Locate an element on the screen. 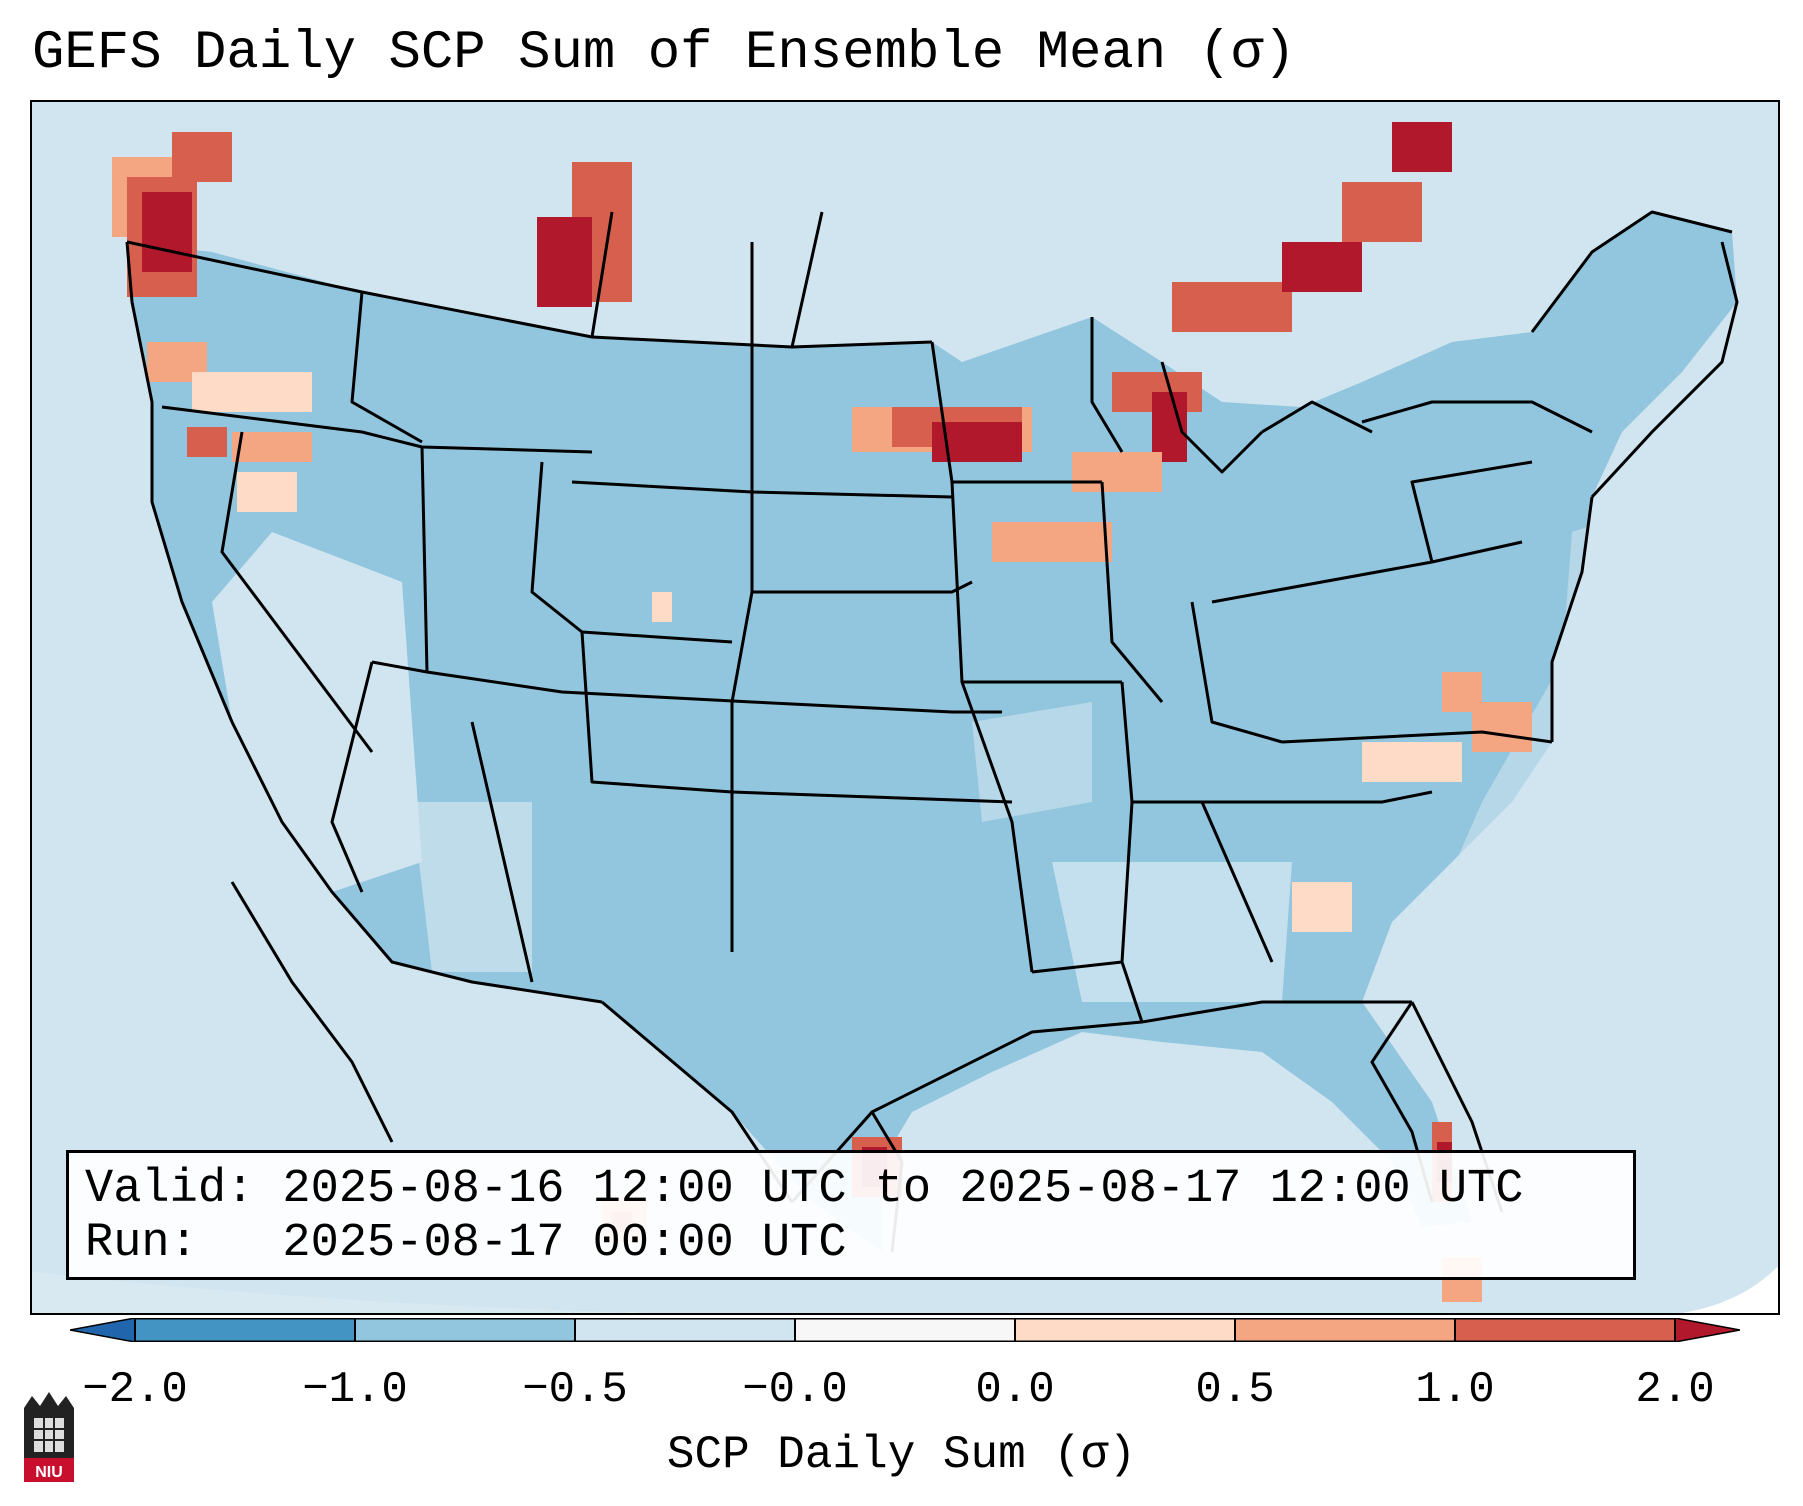 Image resolution: width=1803 pixels, height=1506 pixels. colorbar-tick-label: 0.5 is located at coordinates (1235, 1390).